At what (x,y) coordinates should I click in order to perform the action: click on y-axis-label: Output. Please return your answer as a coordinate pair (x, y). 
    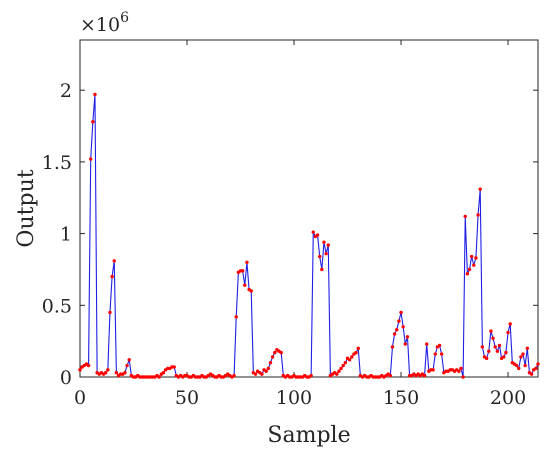
    Looking at the image, I should click on (26, 208).